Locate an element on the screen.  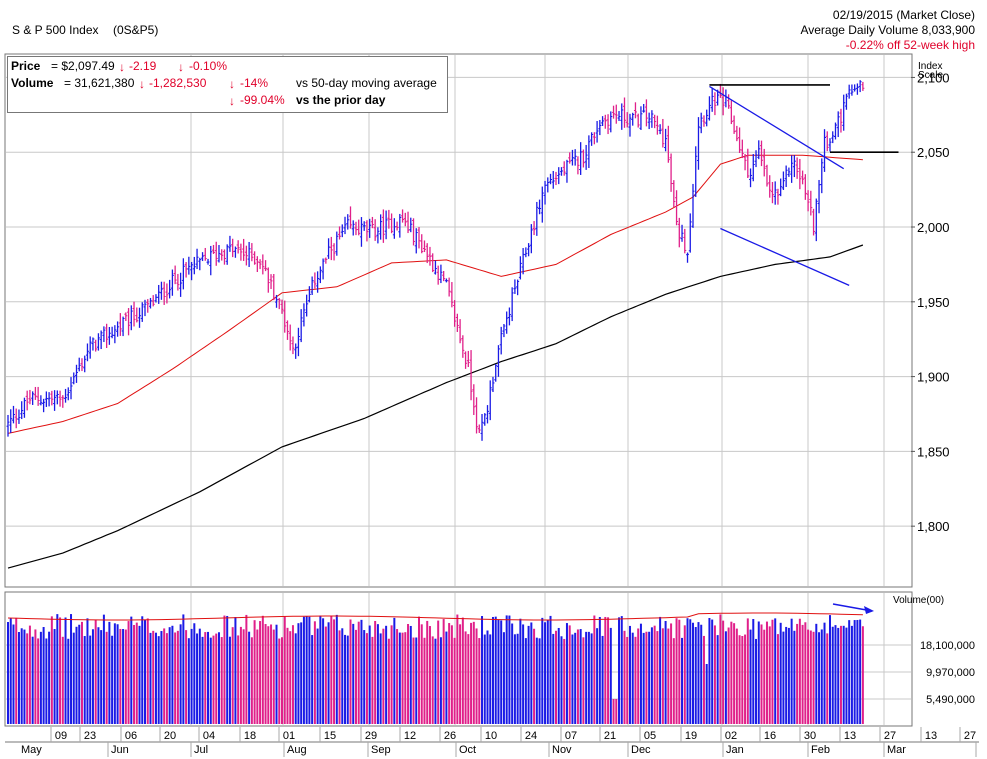
x-day-label: 16 is located at coordinates (770, 736).